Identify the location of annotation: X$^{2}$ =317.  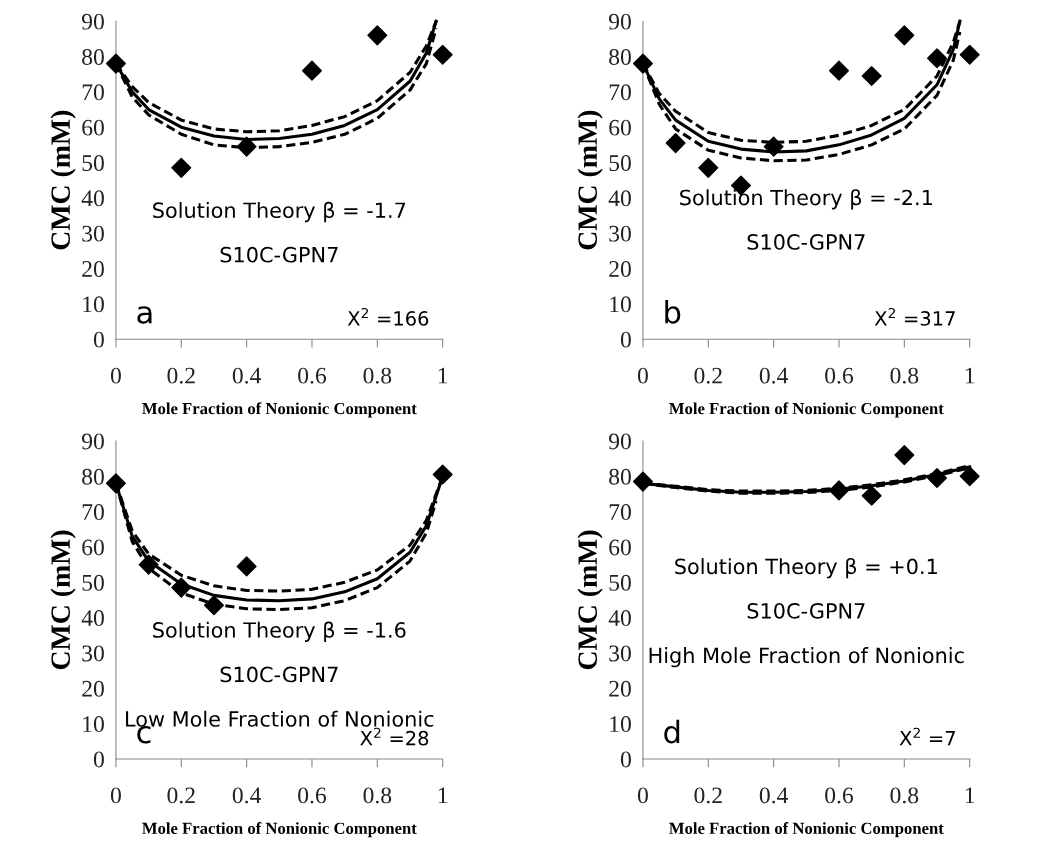
(914, 316).